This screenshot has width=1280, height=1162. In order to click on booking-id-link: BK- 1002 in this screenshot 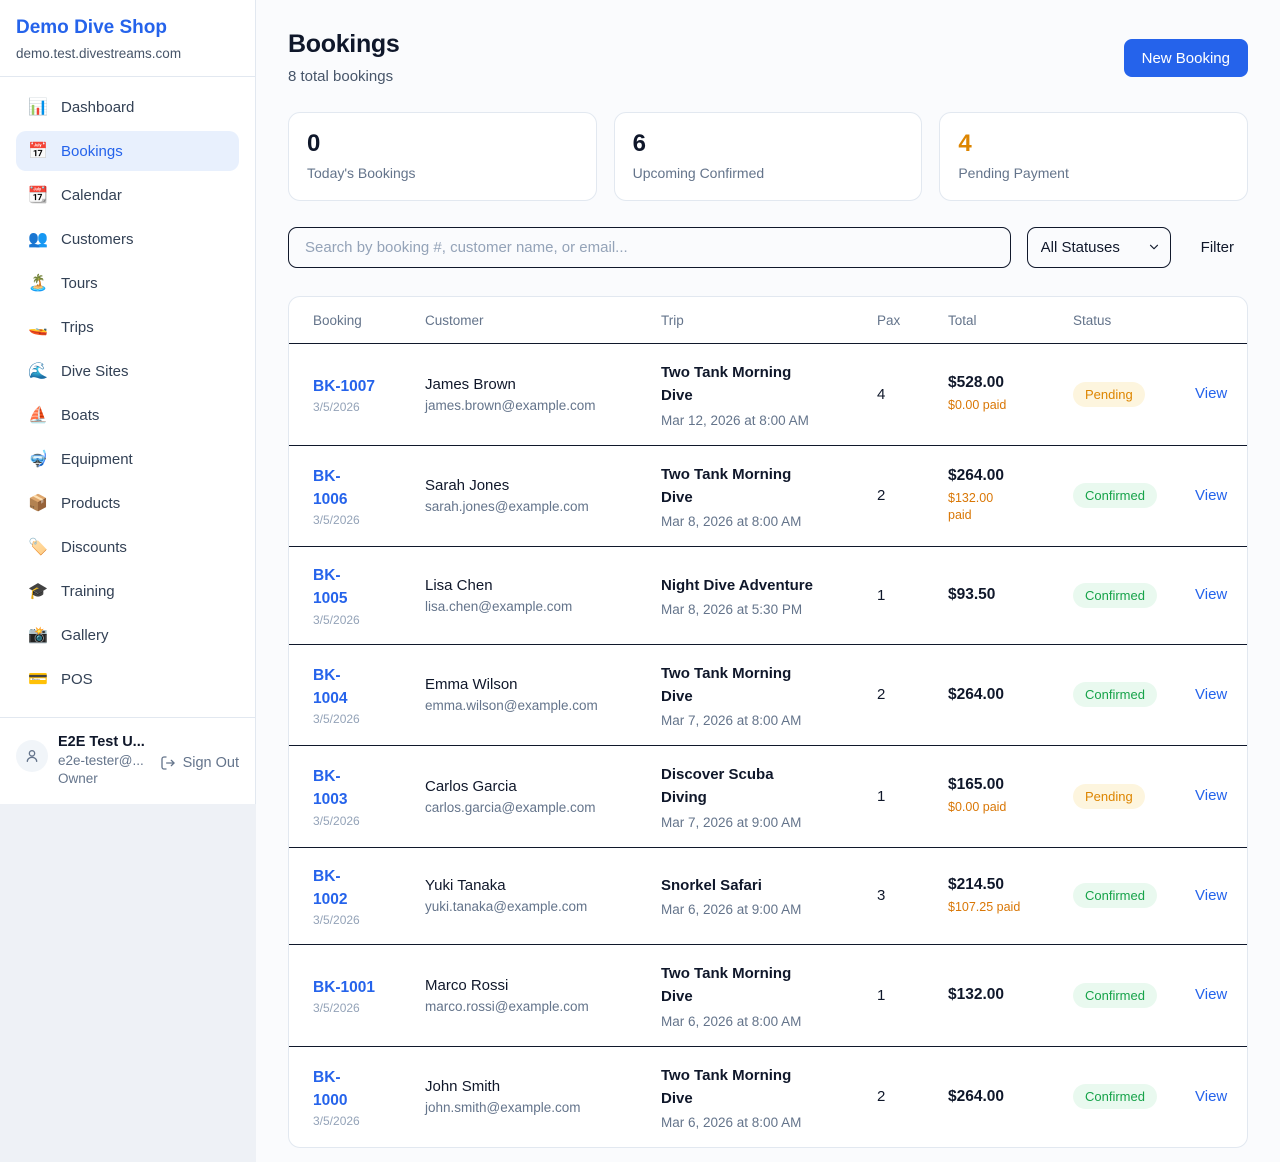, I will do `click(330, 887)`.